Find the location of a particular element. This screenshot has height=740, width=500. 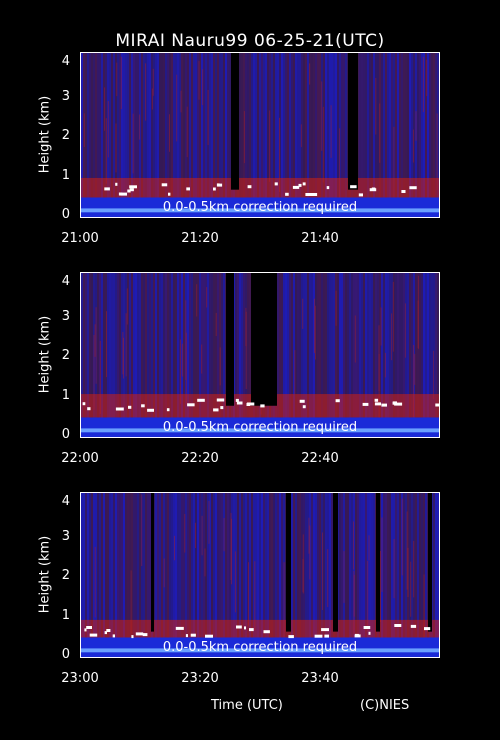

y-tick: 0 is located at coordinates (65, 434).